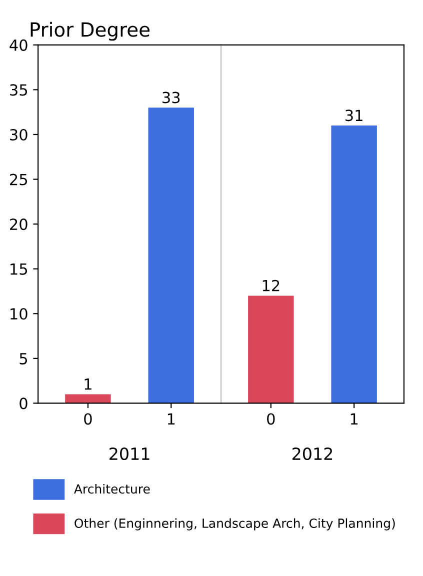 This screenshot has height=576, width=423. What do you see at coordinates (19, 224) in the screenshot?
I see `y-tick-label: 20` at bounding box center [19, 224].